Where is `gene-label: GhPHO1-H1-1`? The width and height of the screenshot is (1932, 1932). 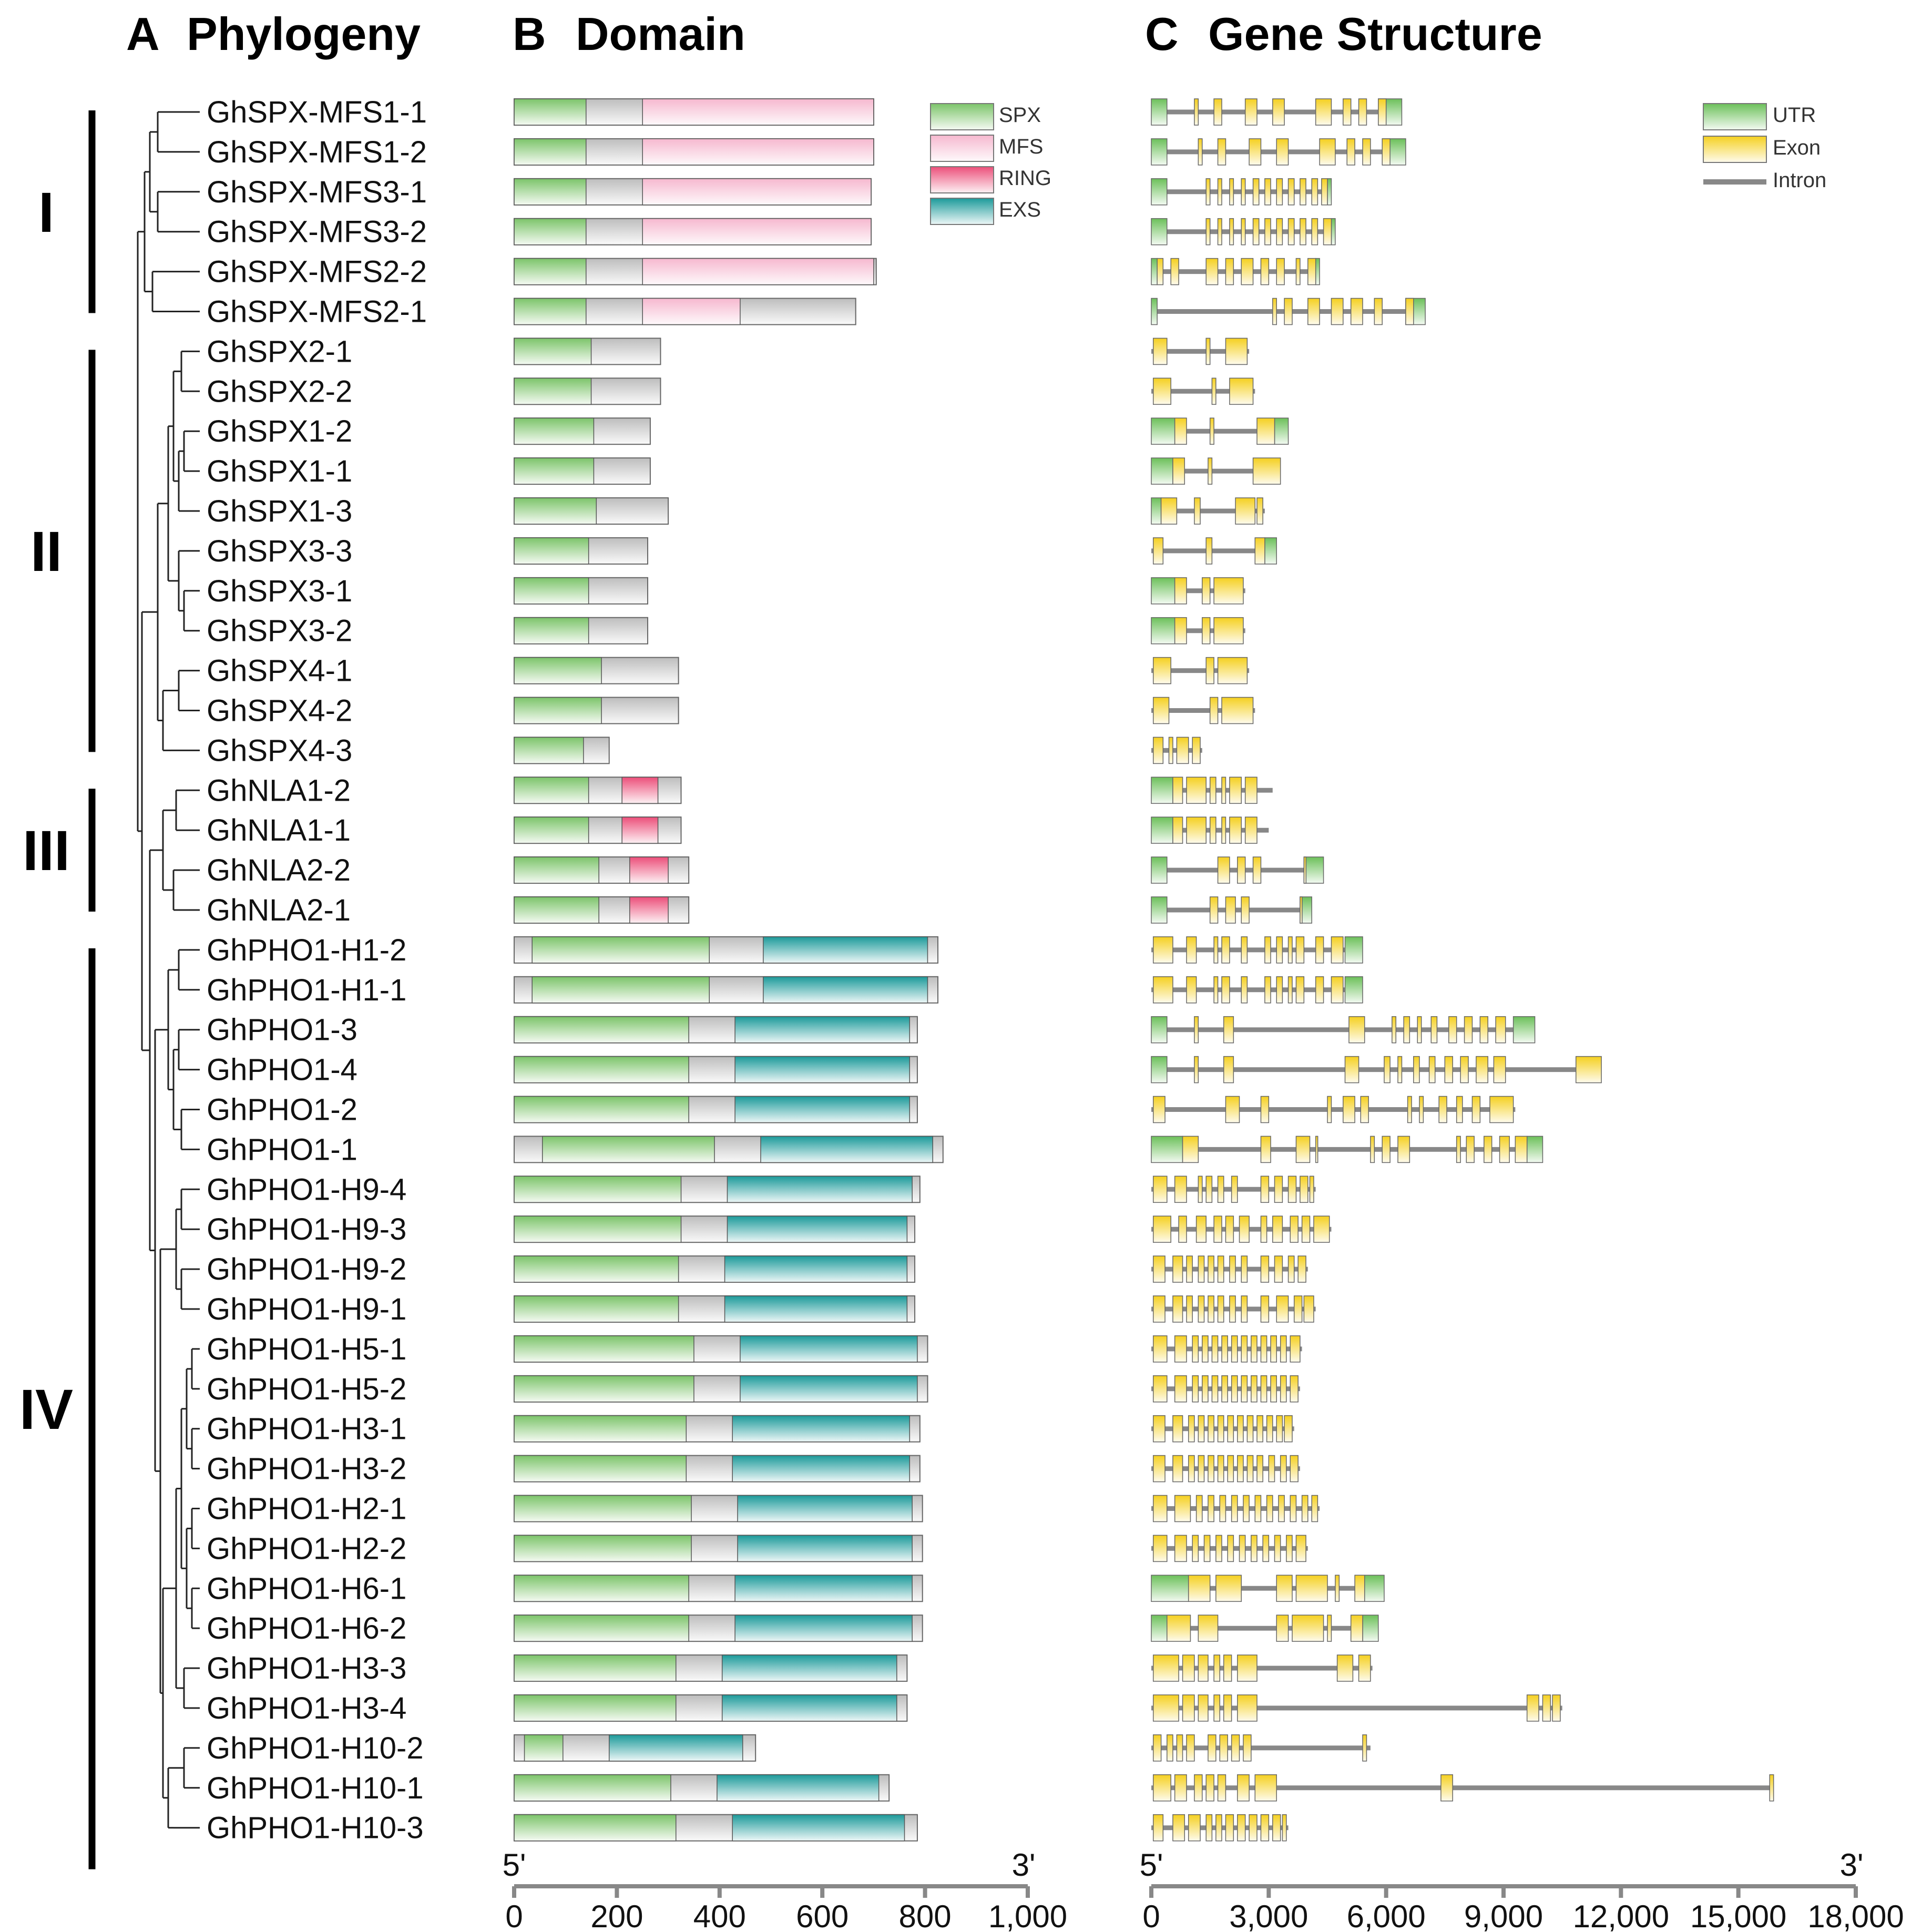
gene-label: GhPHO1-H1-1 is located at coordinates (306, 990).